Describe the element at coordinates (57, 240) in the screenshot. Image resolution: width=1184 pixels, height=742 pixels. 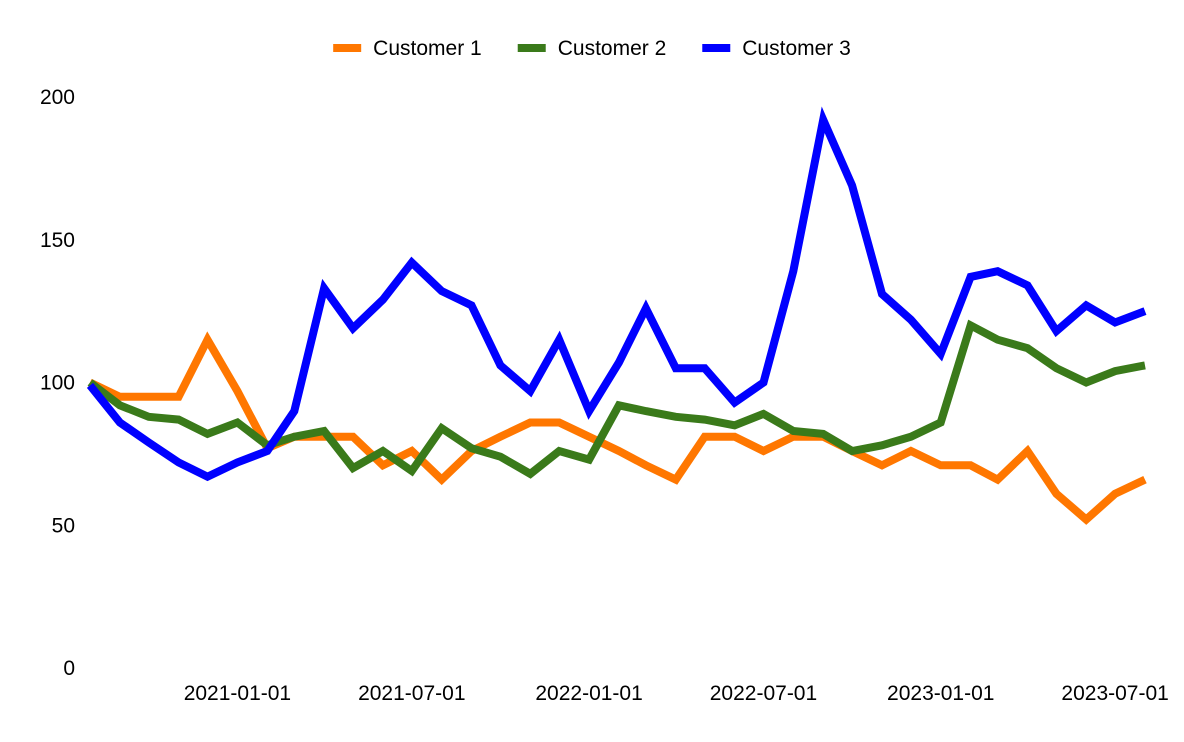
I see `y-tick-label: 150` at that location.